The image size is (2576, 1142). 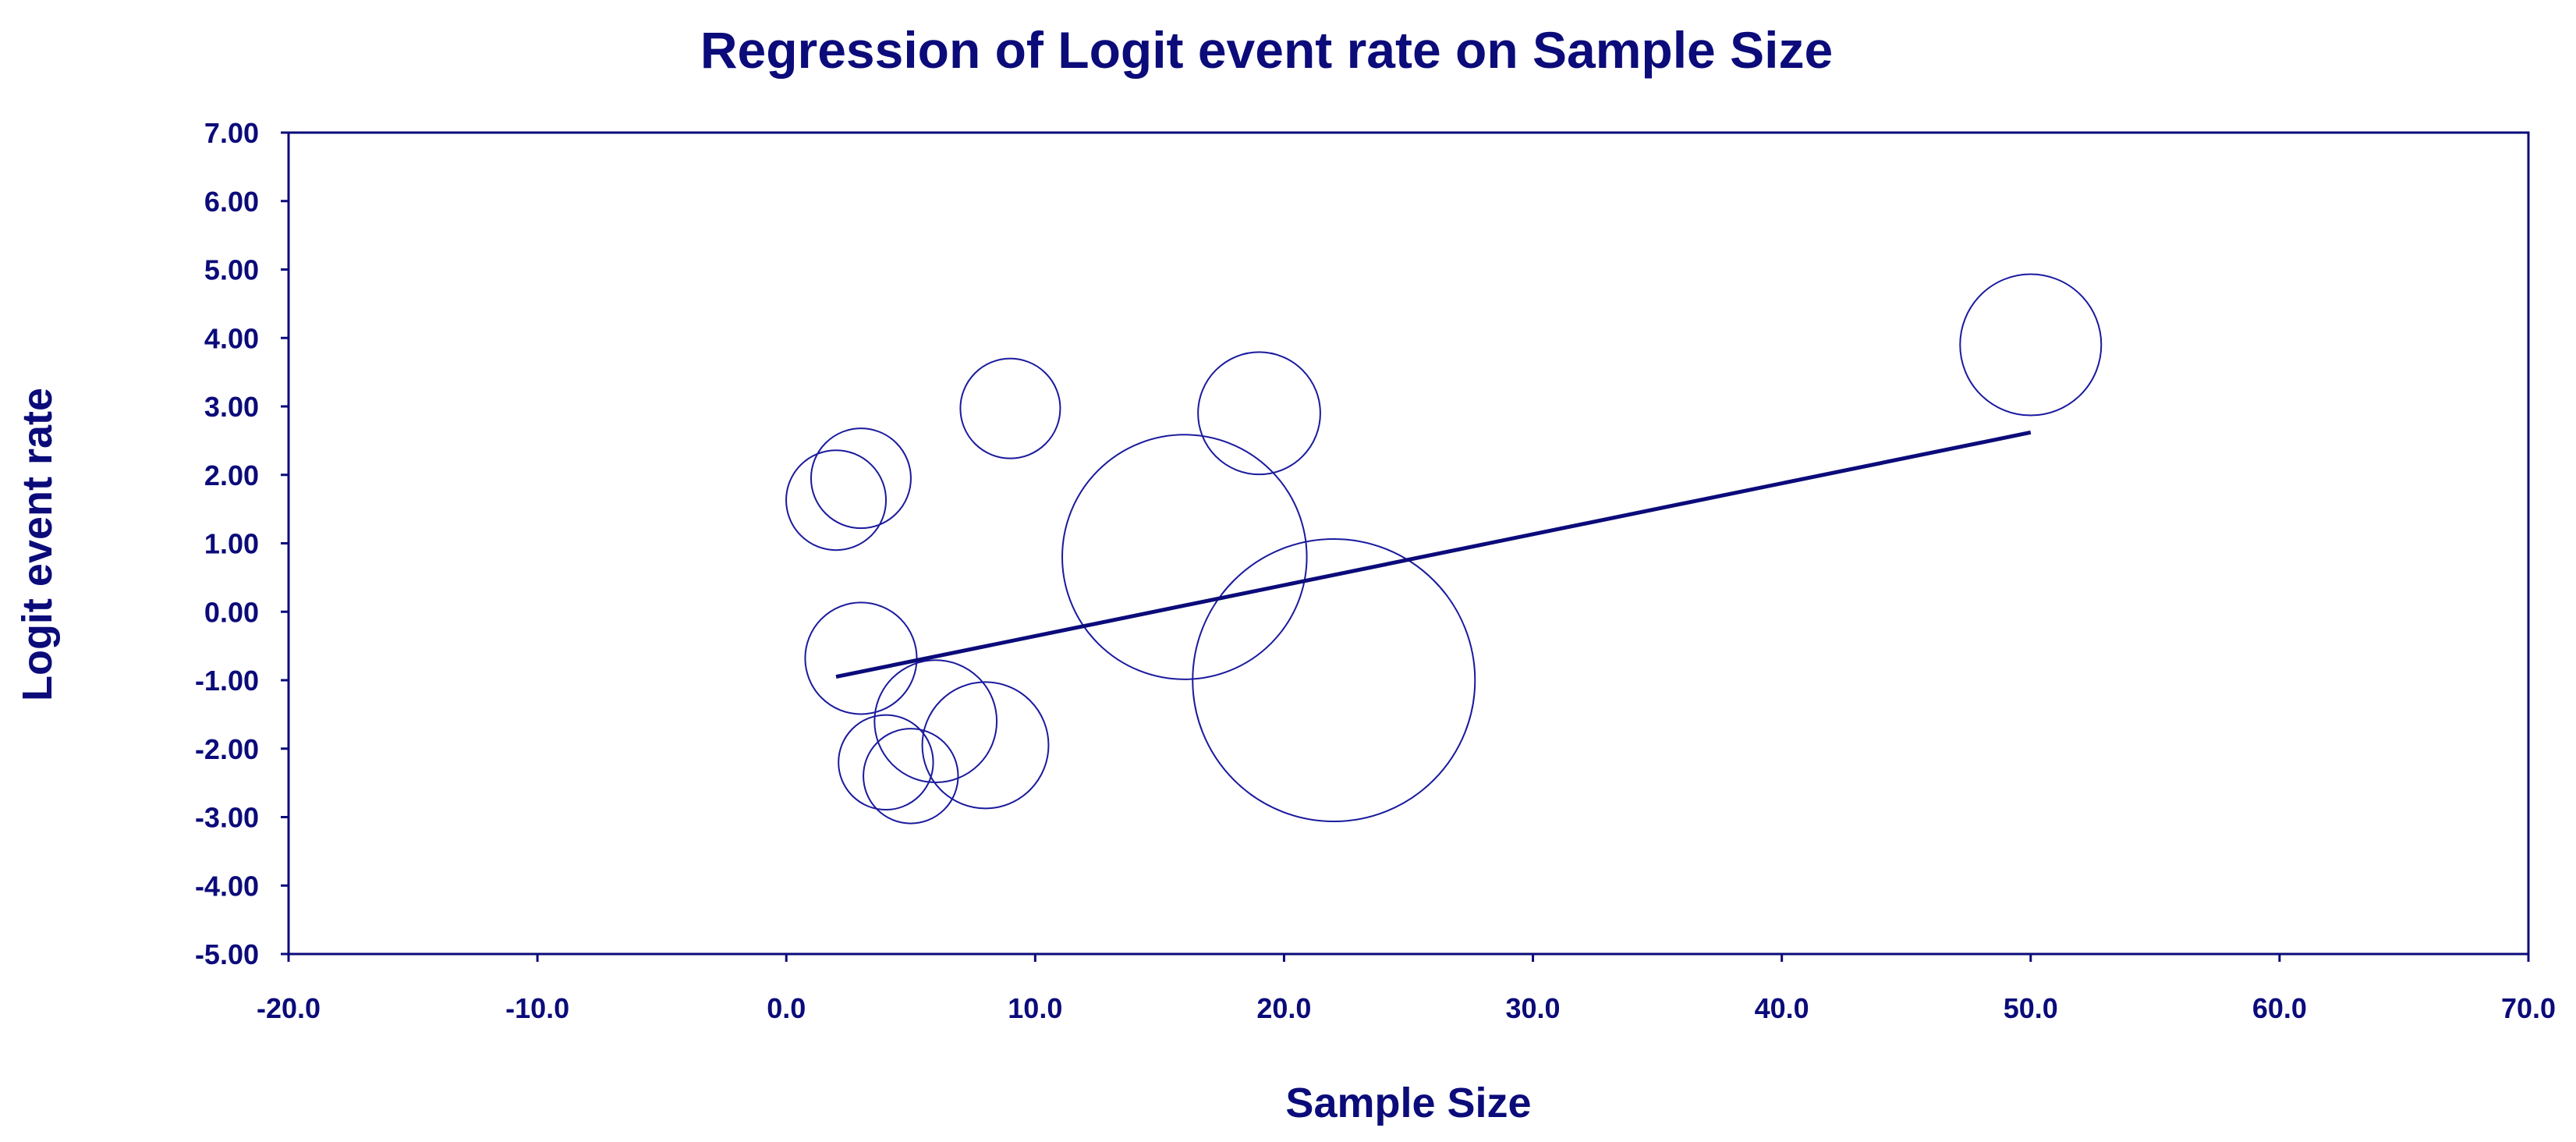 I want to click on x-tick-label: -10.0, so click(x=537, y=1008).